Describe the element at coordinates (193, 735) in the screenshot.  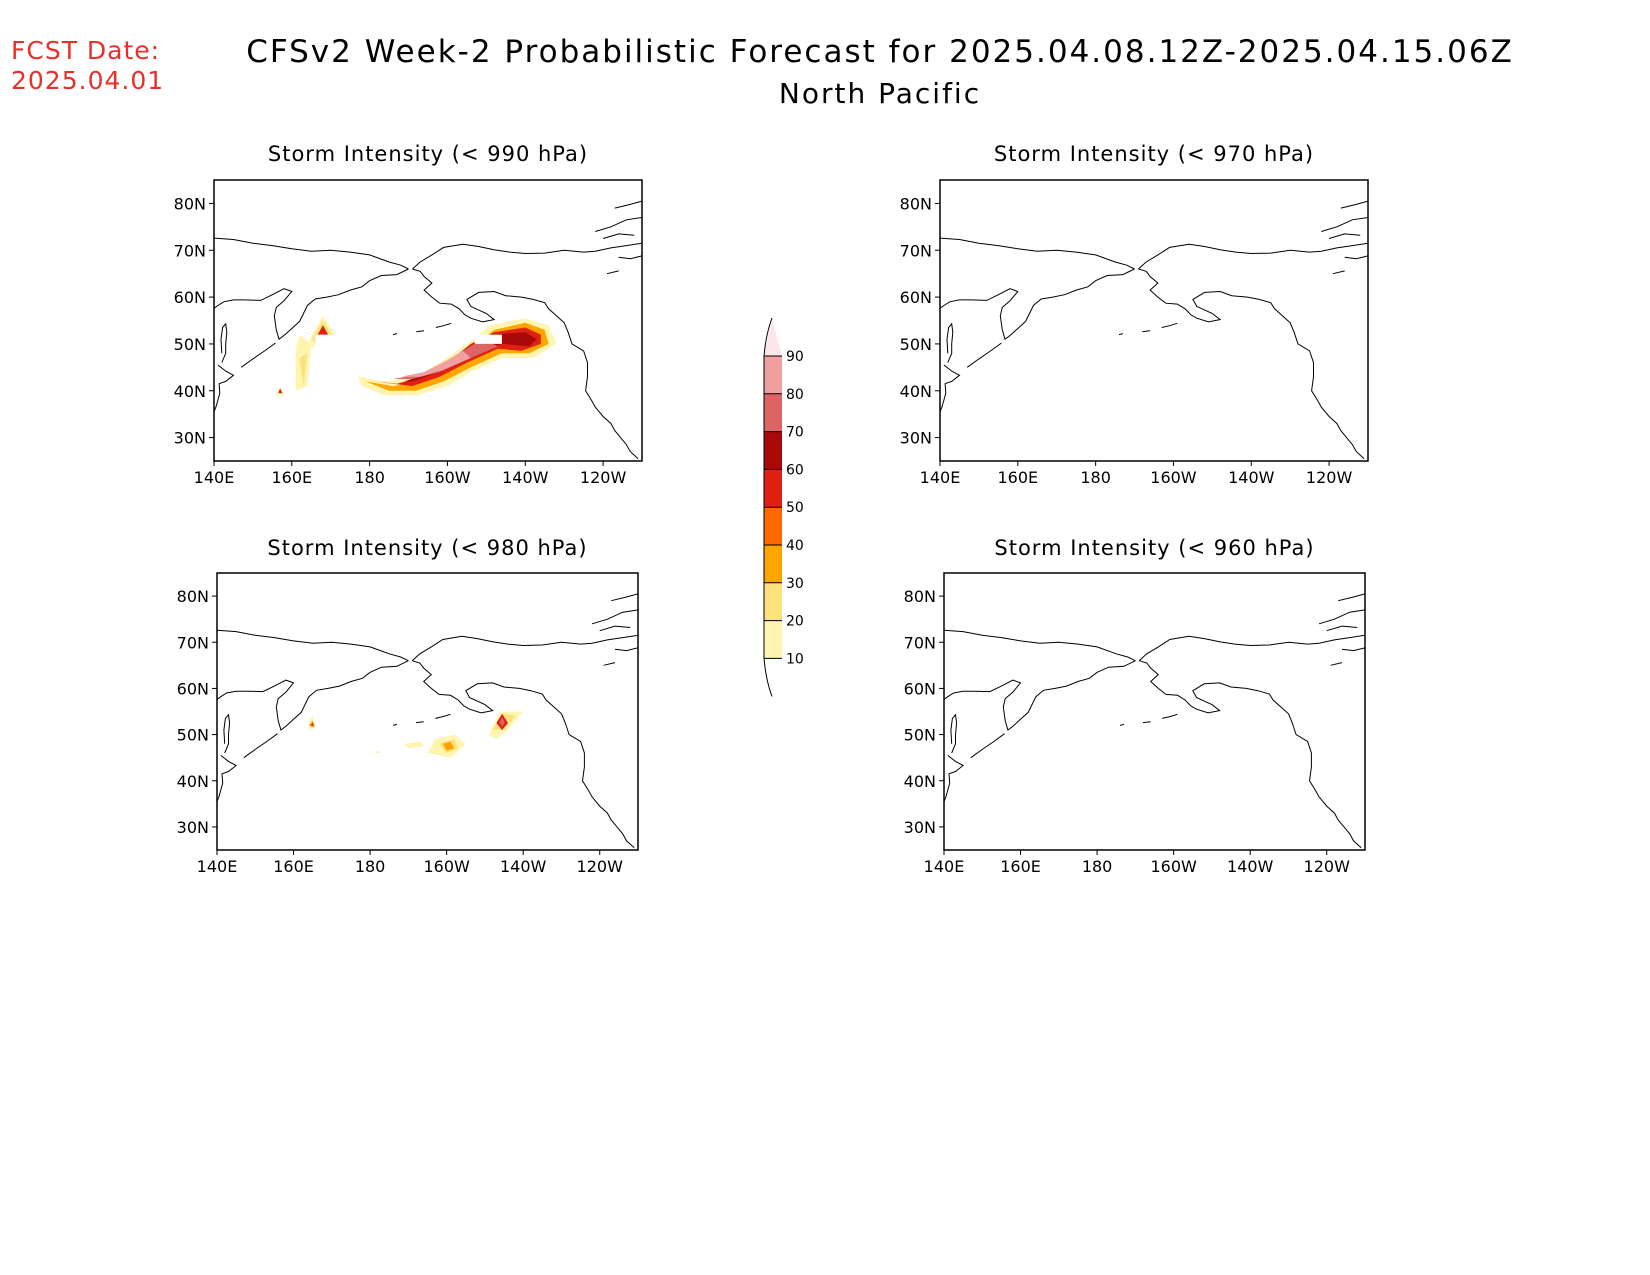
I see `p980-lat-label-2: 50N` at that location.